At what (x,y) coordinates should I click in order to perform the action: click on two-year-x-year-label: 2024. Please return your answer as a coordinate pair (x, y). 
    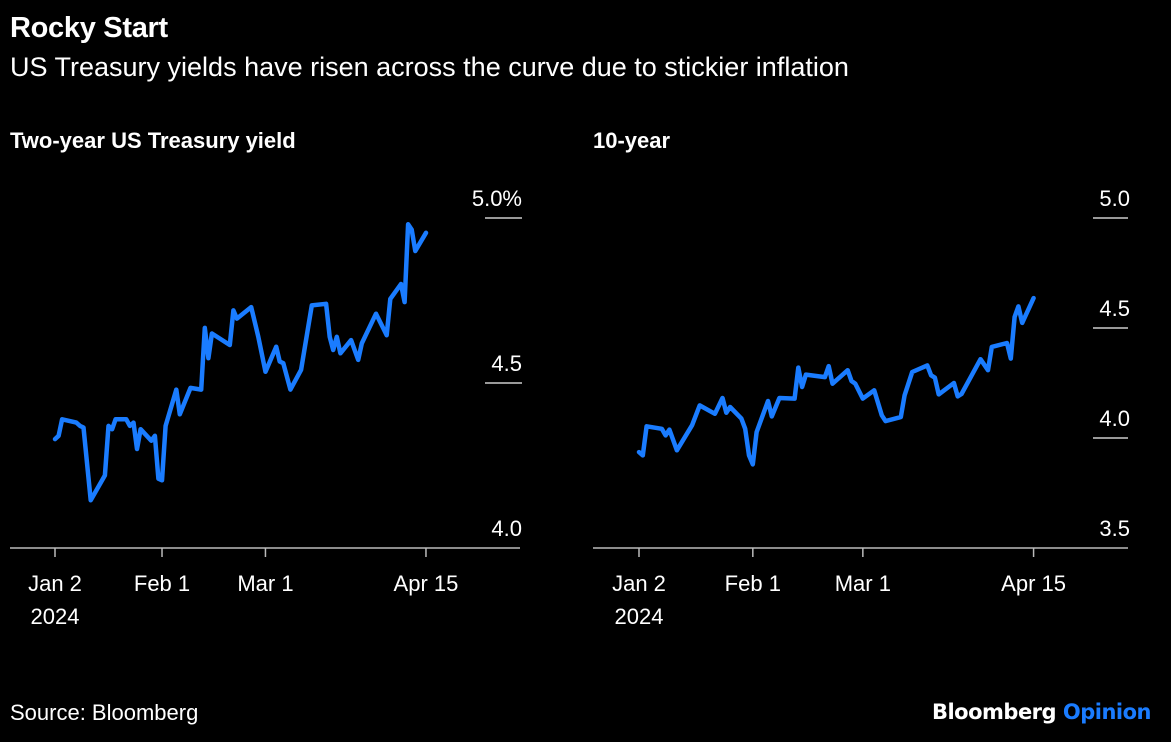
    Looking at the image, I should click on (55, 616).